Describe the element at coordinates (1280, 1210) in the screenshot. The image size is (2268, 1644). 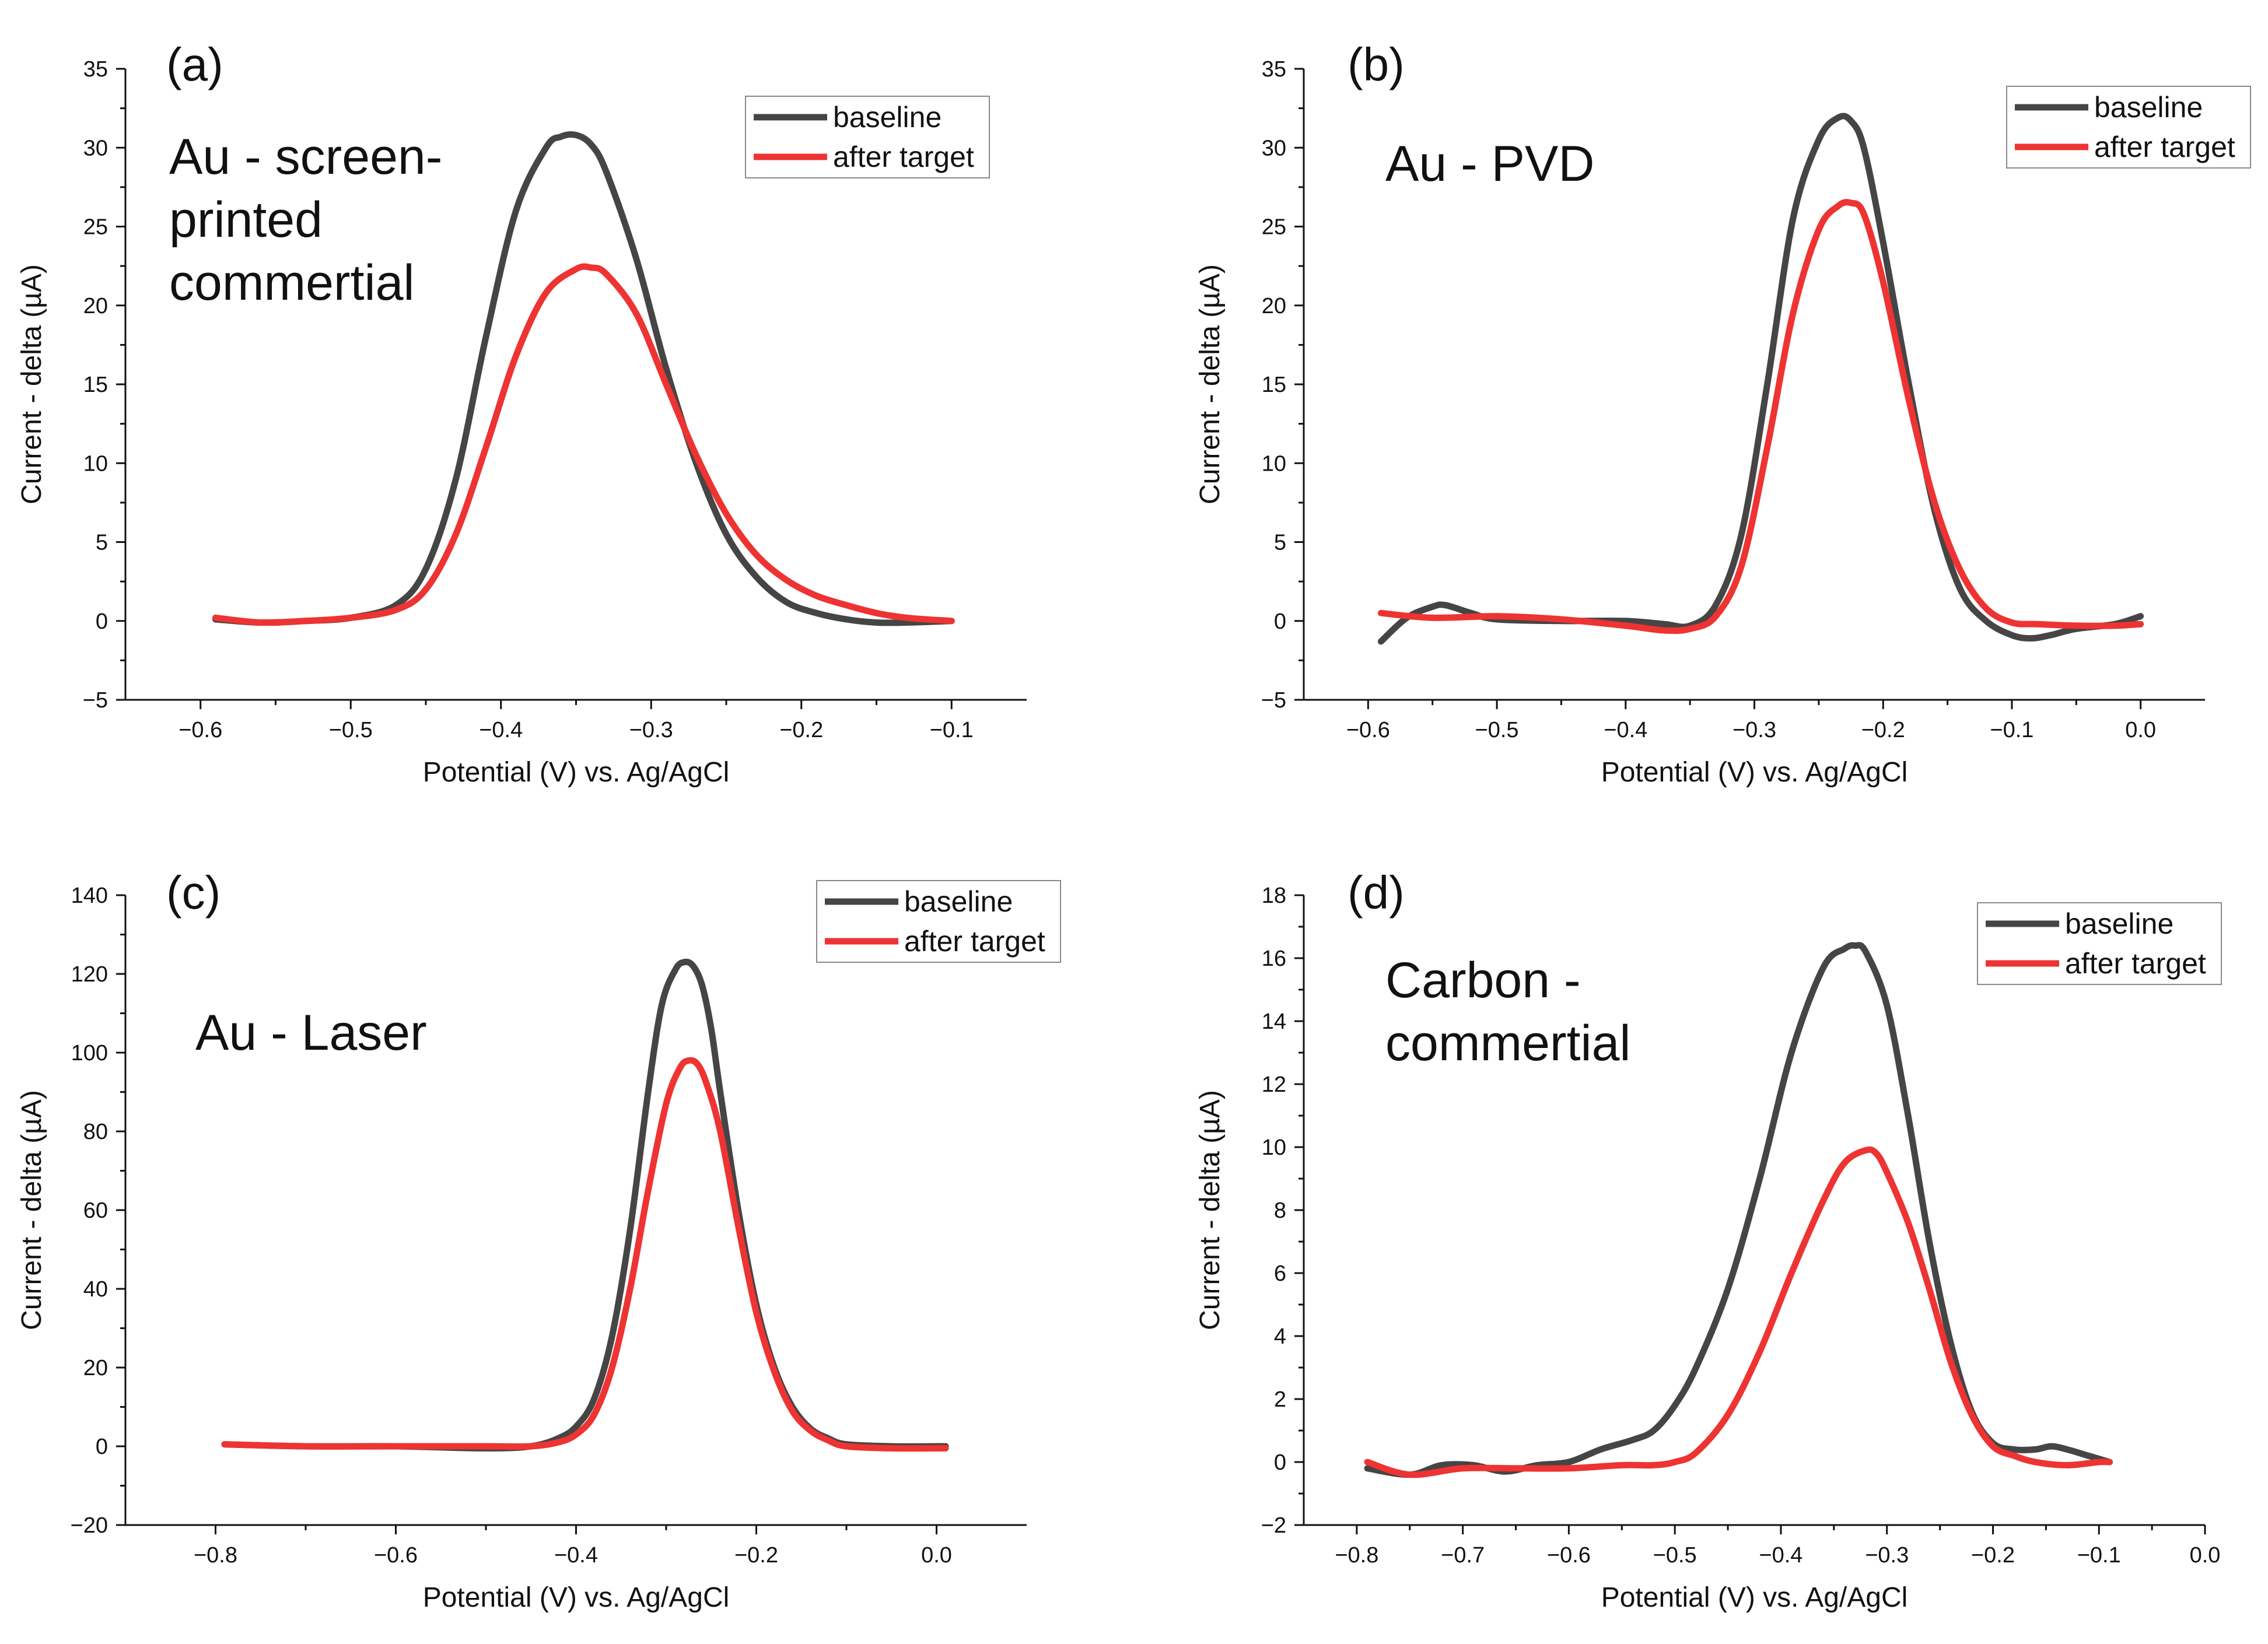
I see `y-tick-label: 8` at that location.